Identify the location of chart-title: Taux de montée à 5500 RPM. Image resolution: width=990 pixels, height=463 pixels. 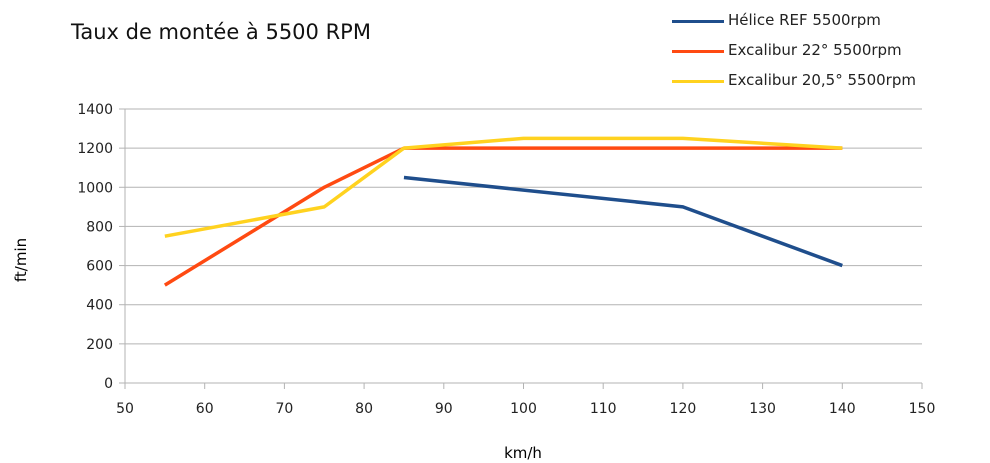
(221, 32).